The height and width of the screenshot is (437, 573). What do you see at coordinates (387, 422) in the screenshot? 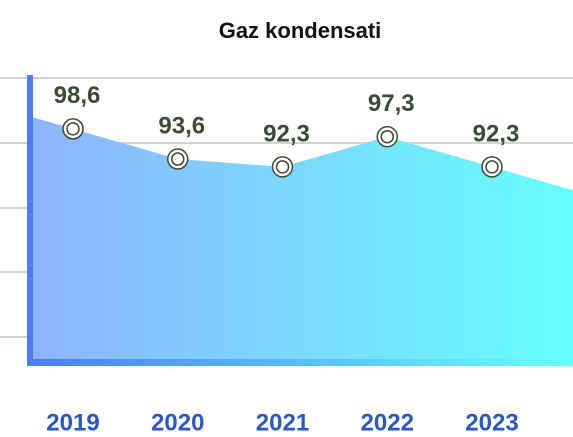
I see `x-tick-label: 2022` at bounding box center [387, 422].